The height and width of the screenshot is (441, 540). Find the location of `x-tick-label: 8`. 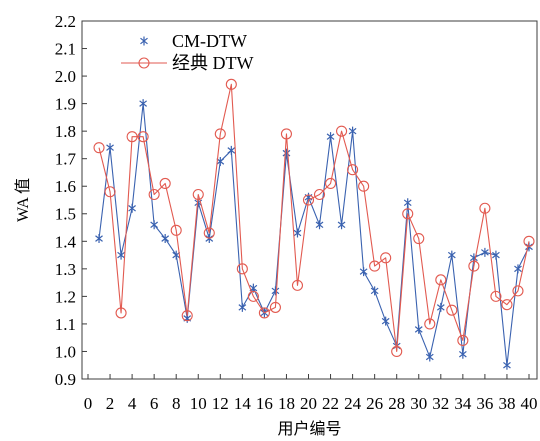

x-tick-label: 8 is located at coordinates (176, 403).